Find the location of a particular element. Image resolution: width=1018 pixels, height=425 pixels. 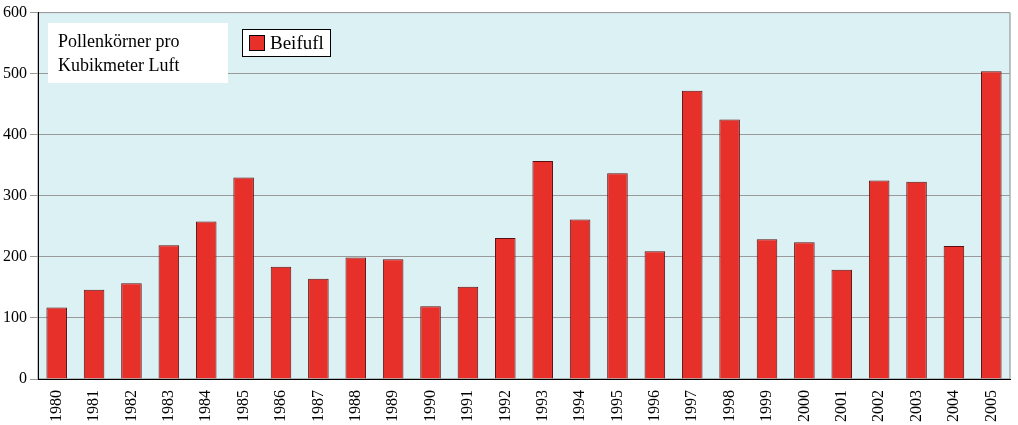

x-tick-label: 1984 is located at coordinates (205, 406).